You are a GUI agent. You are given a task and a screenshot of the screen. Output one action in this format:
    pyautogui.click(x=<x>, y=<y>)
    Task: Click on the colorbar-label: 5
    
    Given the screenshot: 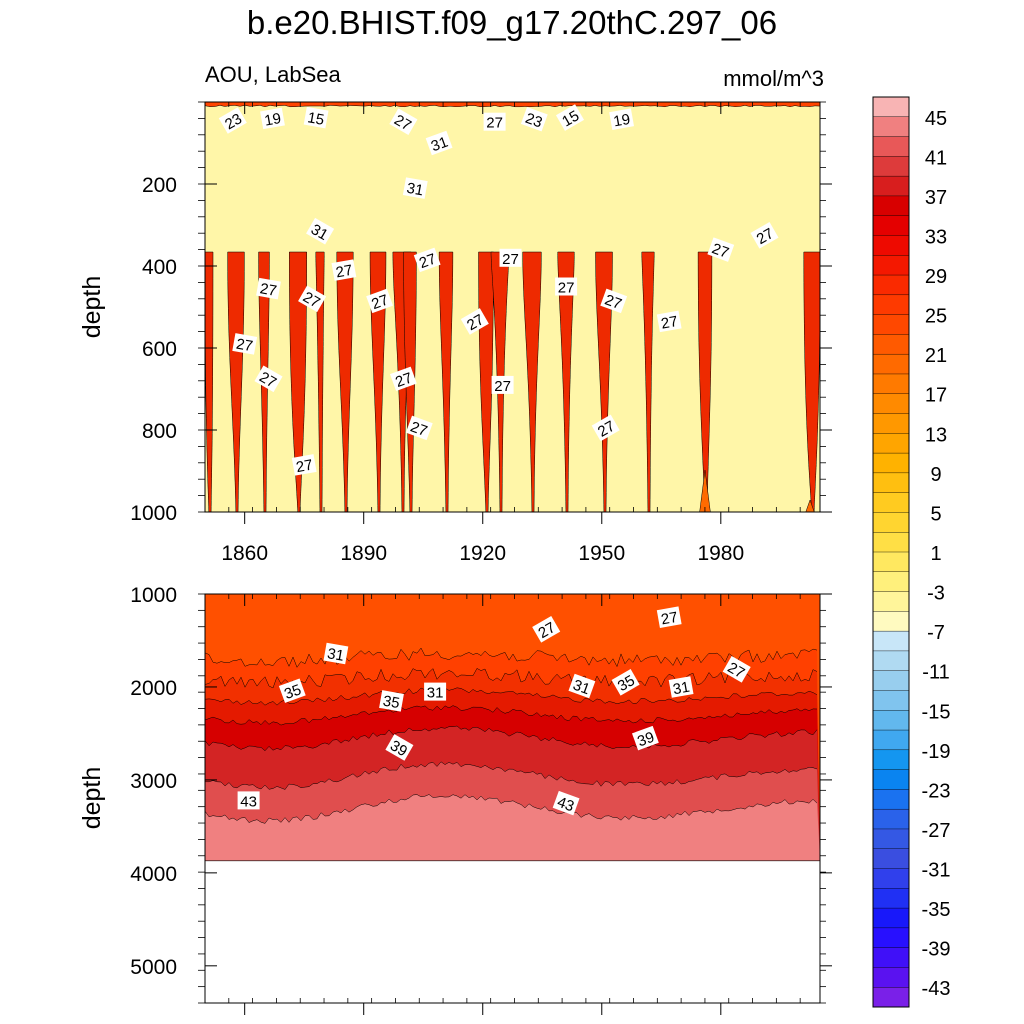 What is the action you would take?
    pyautogui.click(x=935, y=514)
    